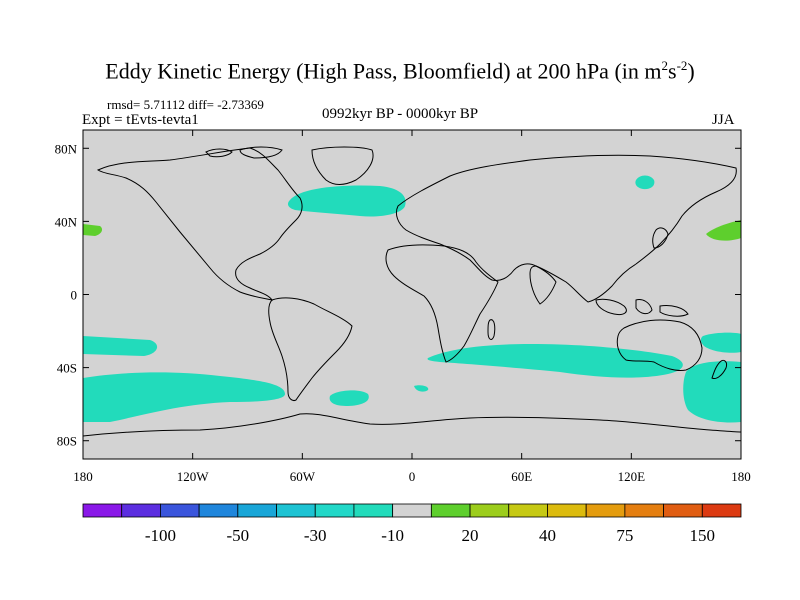 The height and width of the screenshot is (600, 800). What do you see at coordinates (491, 329) in the screenshot?
I see `coast-madagascar` at bounding box center [491, 329].